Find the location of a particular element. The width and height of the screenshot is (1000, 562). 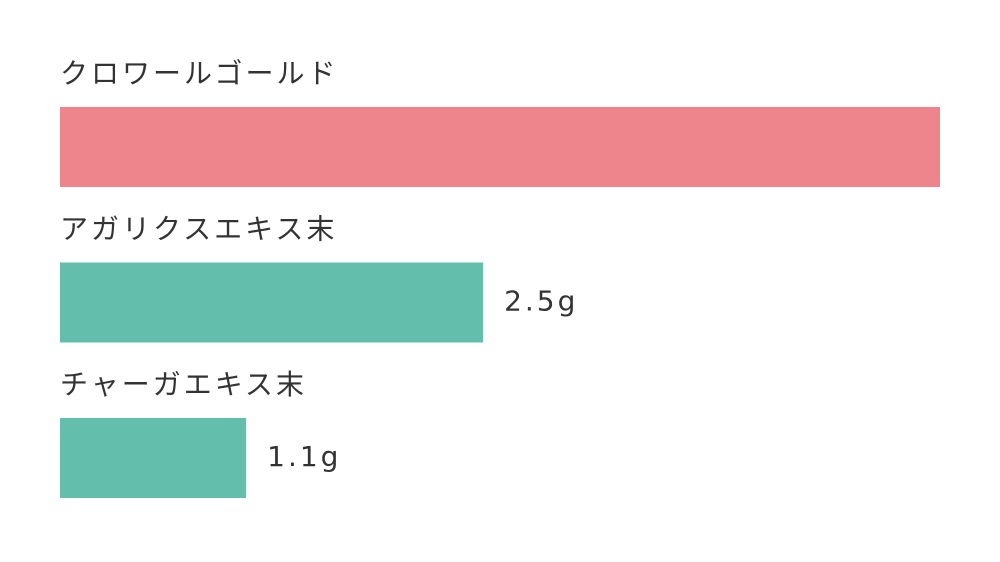

category-label: チャーガエキス末 is located at coordinates (183, 384).